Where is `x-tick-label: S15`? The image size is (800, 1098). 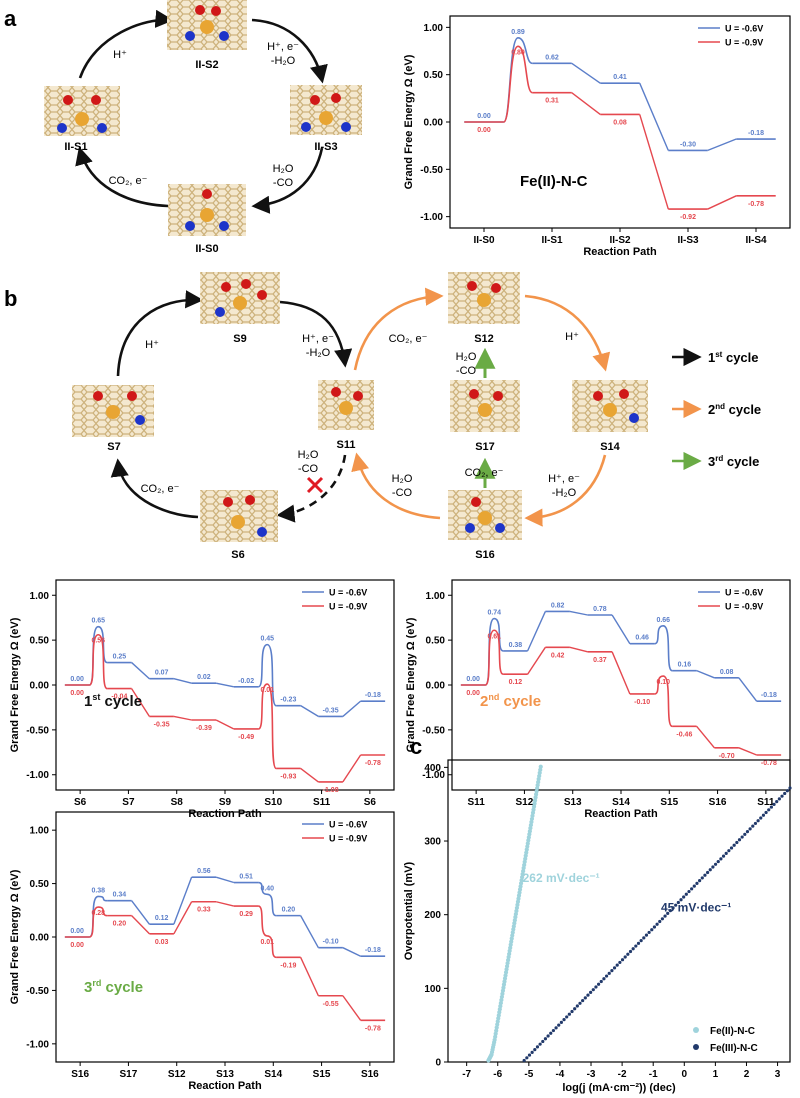
x-tick-label: S15 is located at coordinates (669, 802).